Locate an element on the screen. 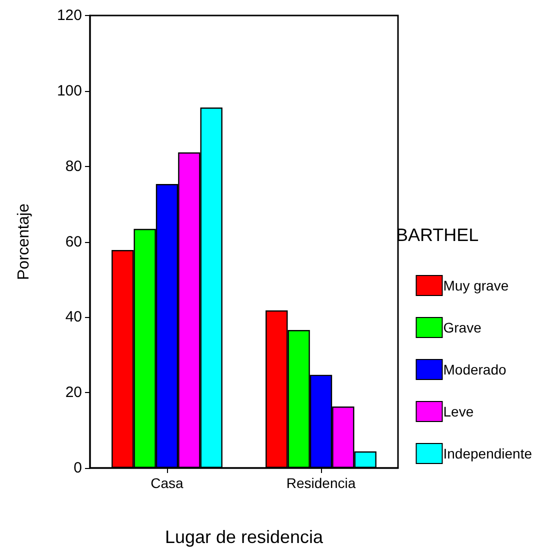 Image resolution: width=539 pixels, height=551 pixels. legend-label: Moderado is located at coordinates (475, 370).